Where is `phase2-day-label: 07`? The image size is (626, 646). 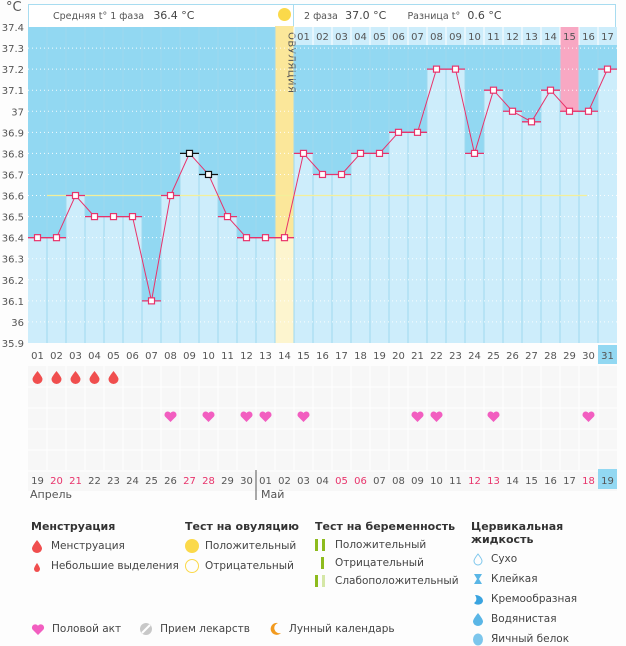
phase2-day-label: 07 is located at coordinates (417, 37).